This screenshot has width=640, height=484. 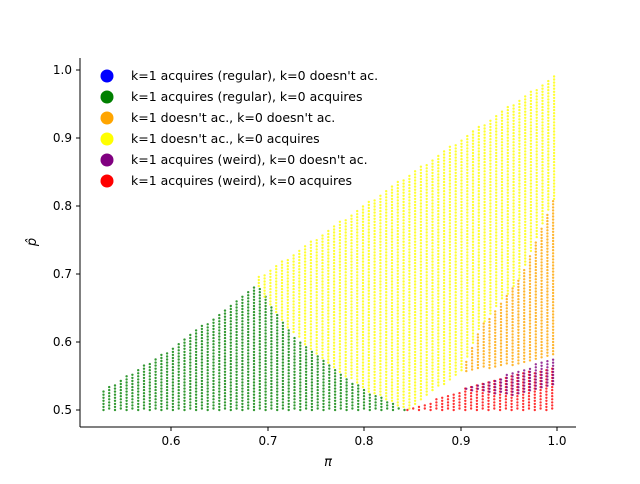 What do you see at coordinates (226, 180) in the screenshot?
I see `legend-item: k=1 acquires (weird), k=0 acquires` at bounding box center [226, 180].